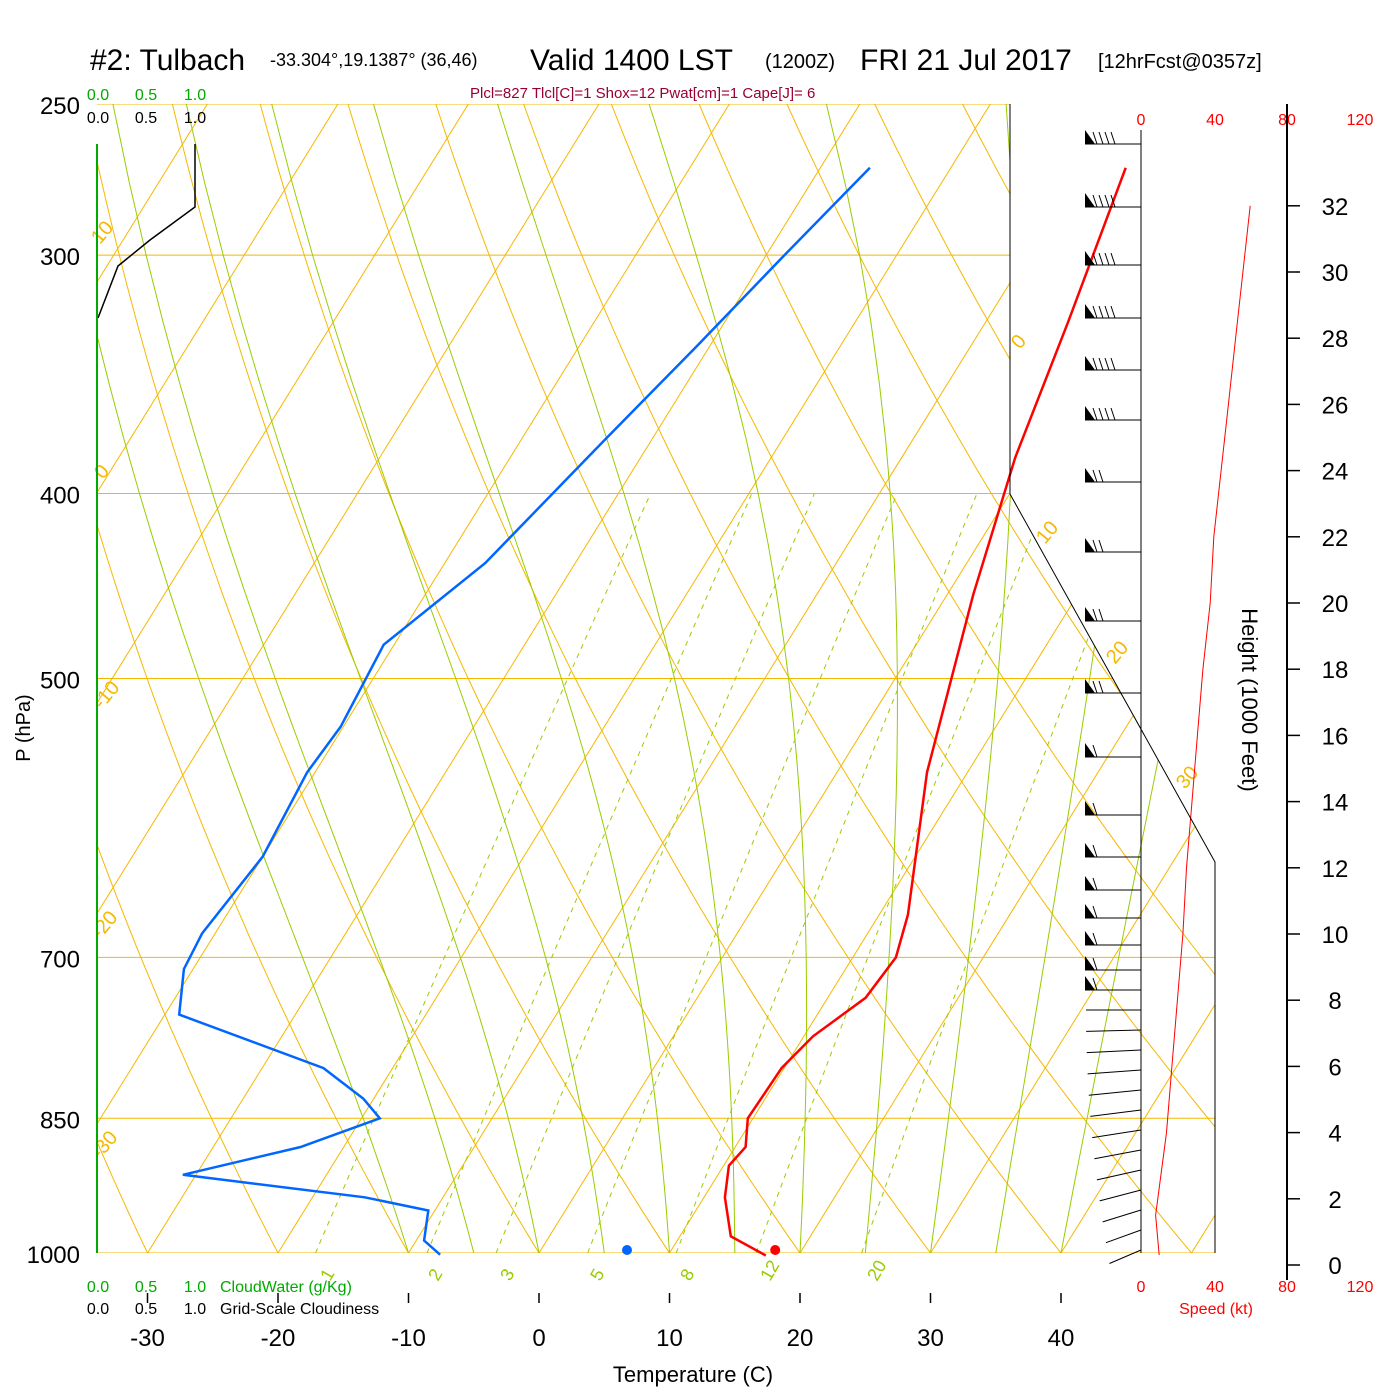 The width and height of the screenshot is (1400, 1400). Describe the element at coordinates (60, 106) in the screenshot. I see `pressure-tick-label: 250` at that location.